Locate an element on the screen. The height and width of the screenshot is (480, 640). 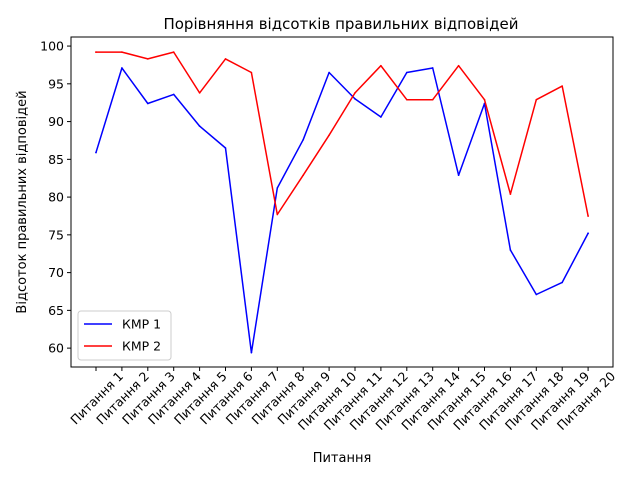
y-tick-label: 95 is located at coordinates (56, 83).